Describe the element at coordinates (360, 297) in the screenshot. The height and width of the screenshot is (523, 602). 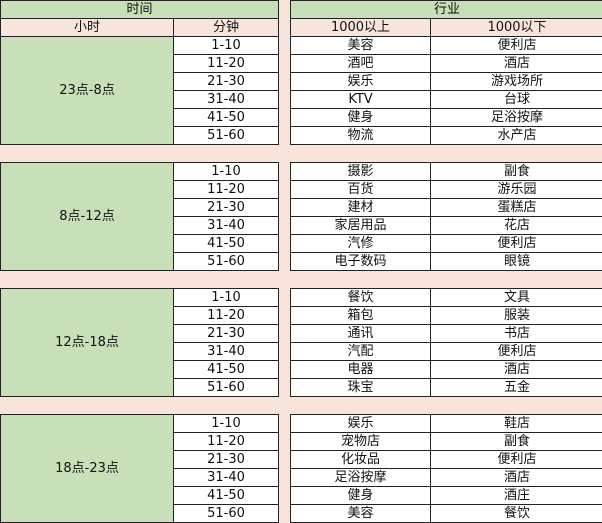
I see `industry-above-cell: 餐饮` at that location.